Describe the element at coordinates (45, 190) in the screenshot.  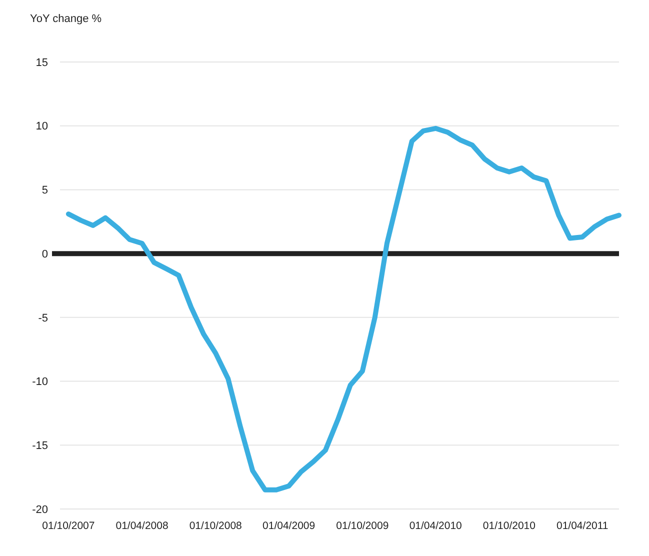
I see `y-tick-label: 5` at that location.